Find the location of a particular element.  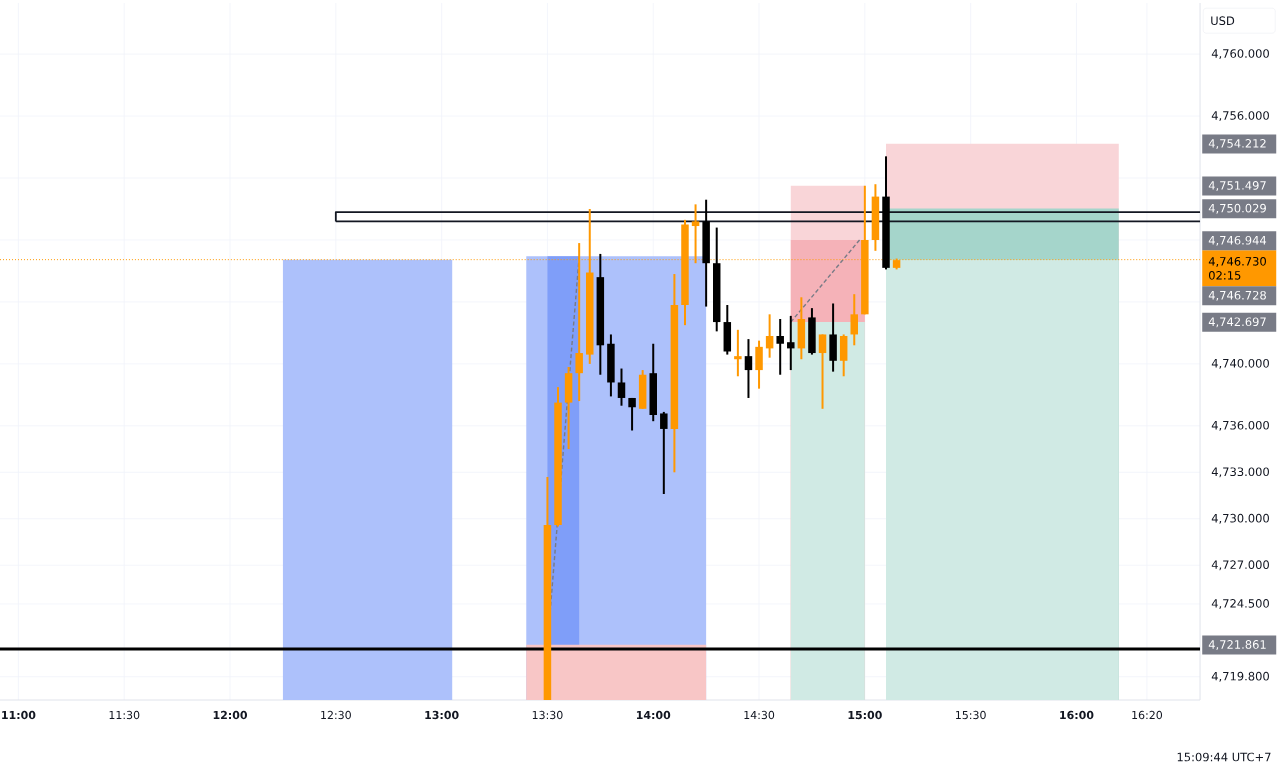

y-tick-label: 4,727.000 is located at coordinates (1240, 565).